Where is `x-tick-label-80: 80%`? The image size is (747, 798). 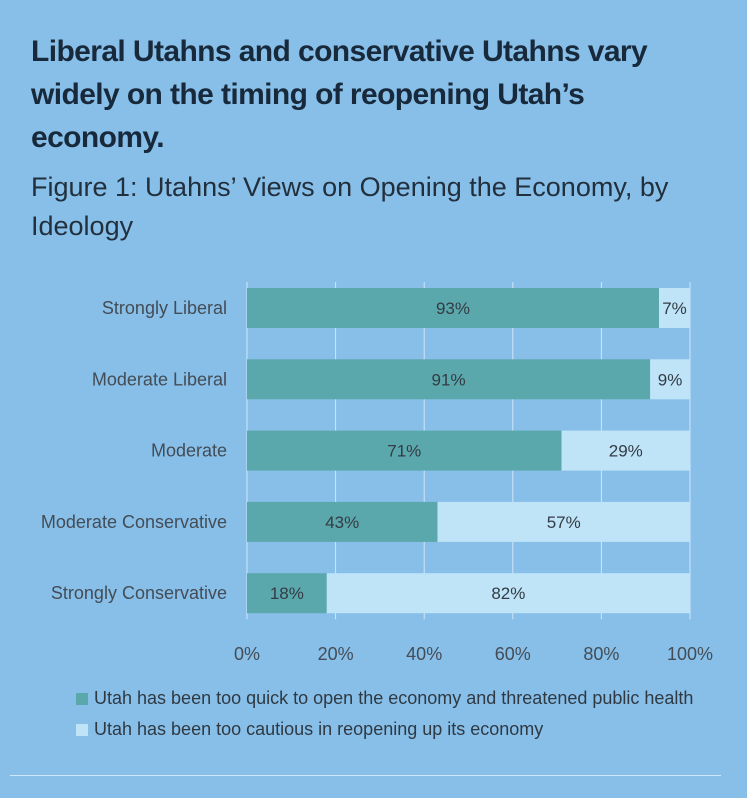 x-tick-label-80: 80% is located at coordinates (601, 654).